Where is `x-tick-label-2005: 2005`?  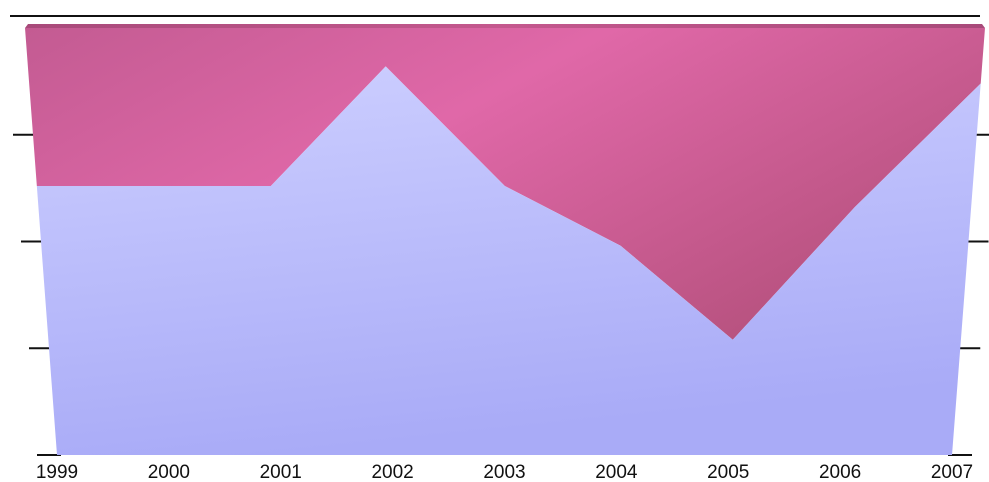
x-tick-label-2005: 2005 is located at coordinates (728, 472).